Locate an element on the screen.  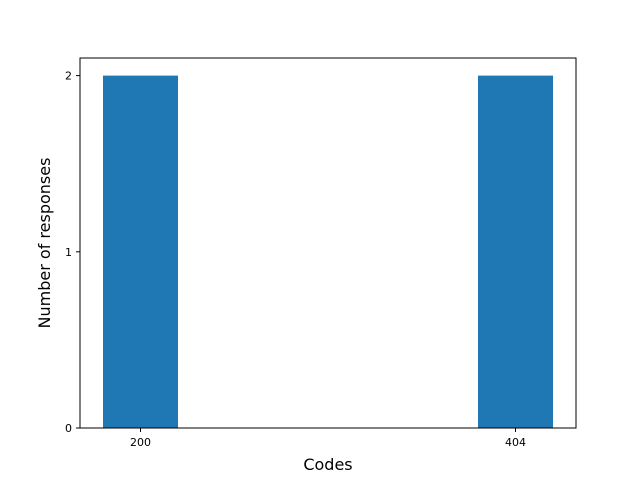
y-axis: 0 1 2 is located at coordinates (72, 252).